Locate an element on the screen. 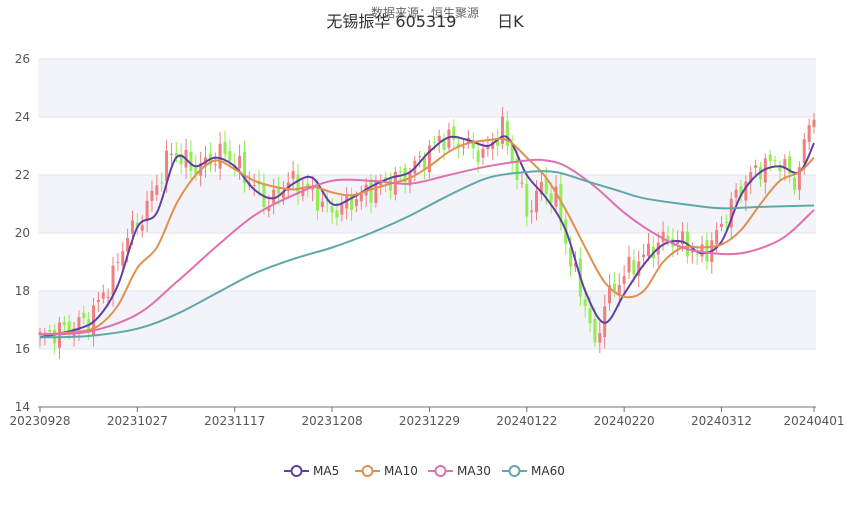  x-tick-label: 20240312 is located at coordinates (721, 421).